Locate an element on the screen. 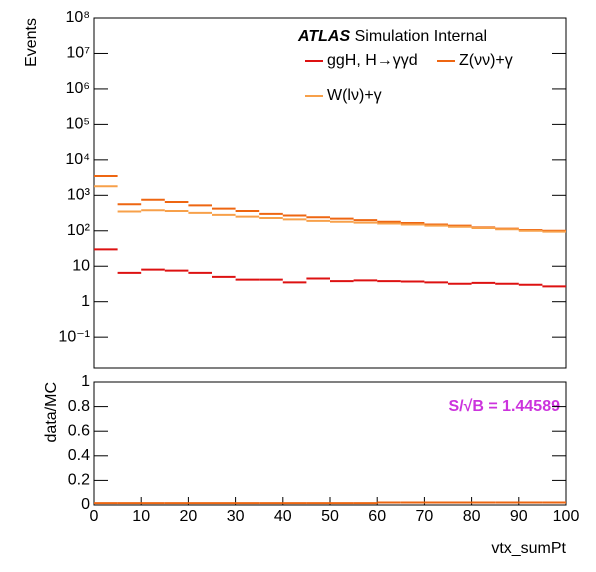 The image size is (596, 572). header: ATLAS Simulation Internal is located at coordinates (392, 36).